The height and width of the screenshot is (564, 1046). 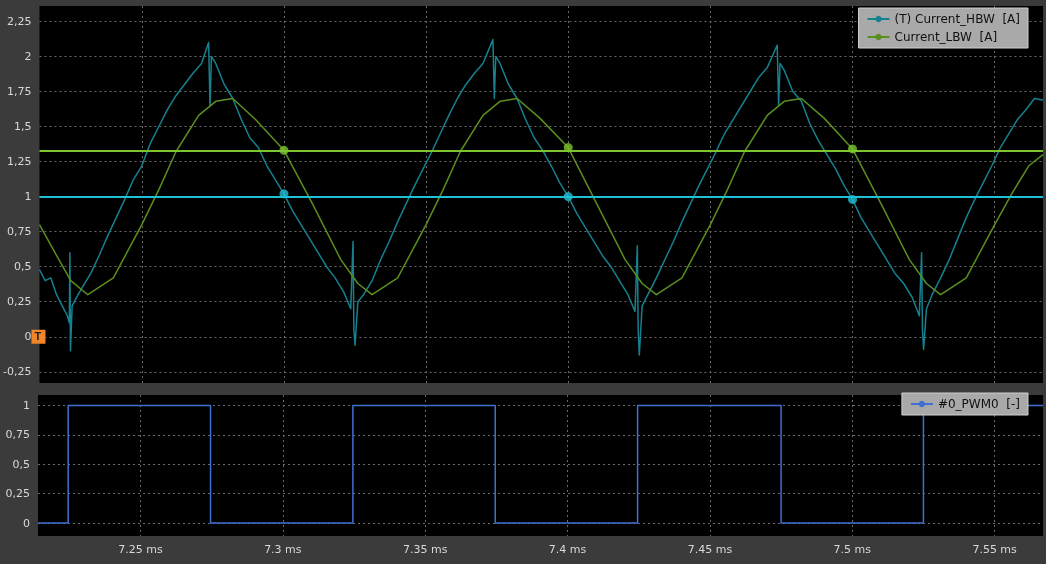 What do you see at coordinates (140, 549) in the screenshot?
I see `x-tick-label: 7.25 ms` at bounding box center [140, 549].